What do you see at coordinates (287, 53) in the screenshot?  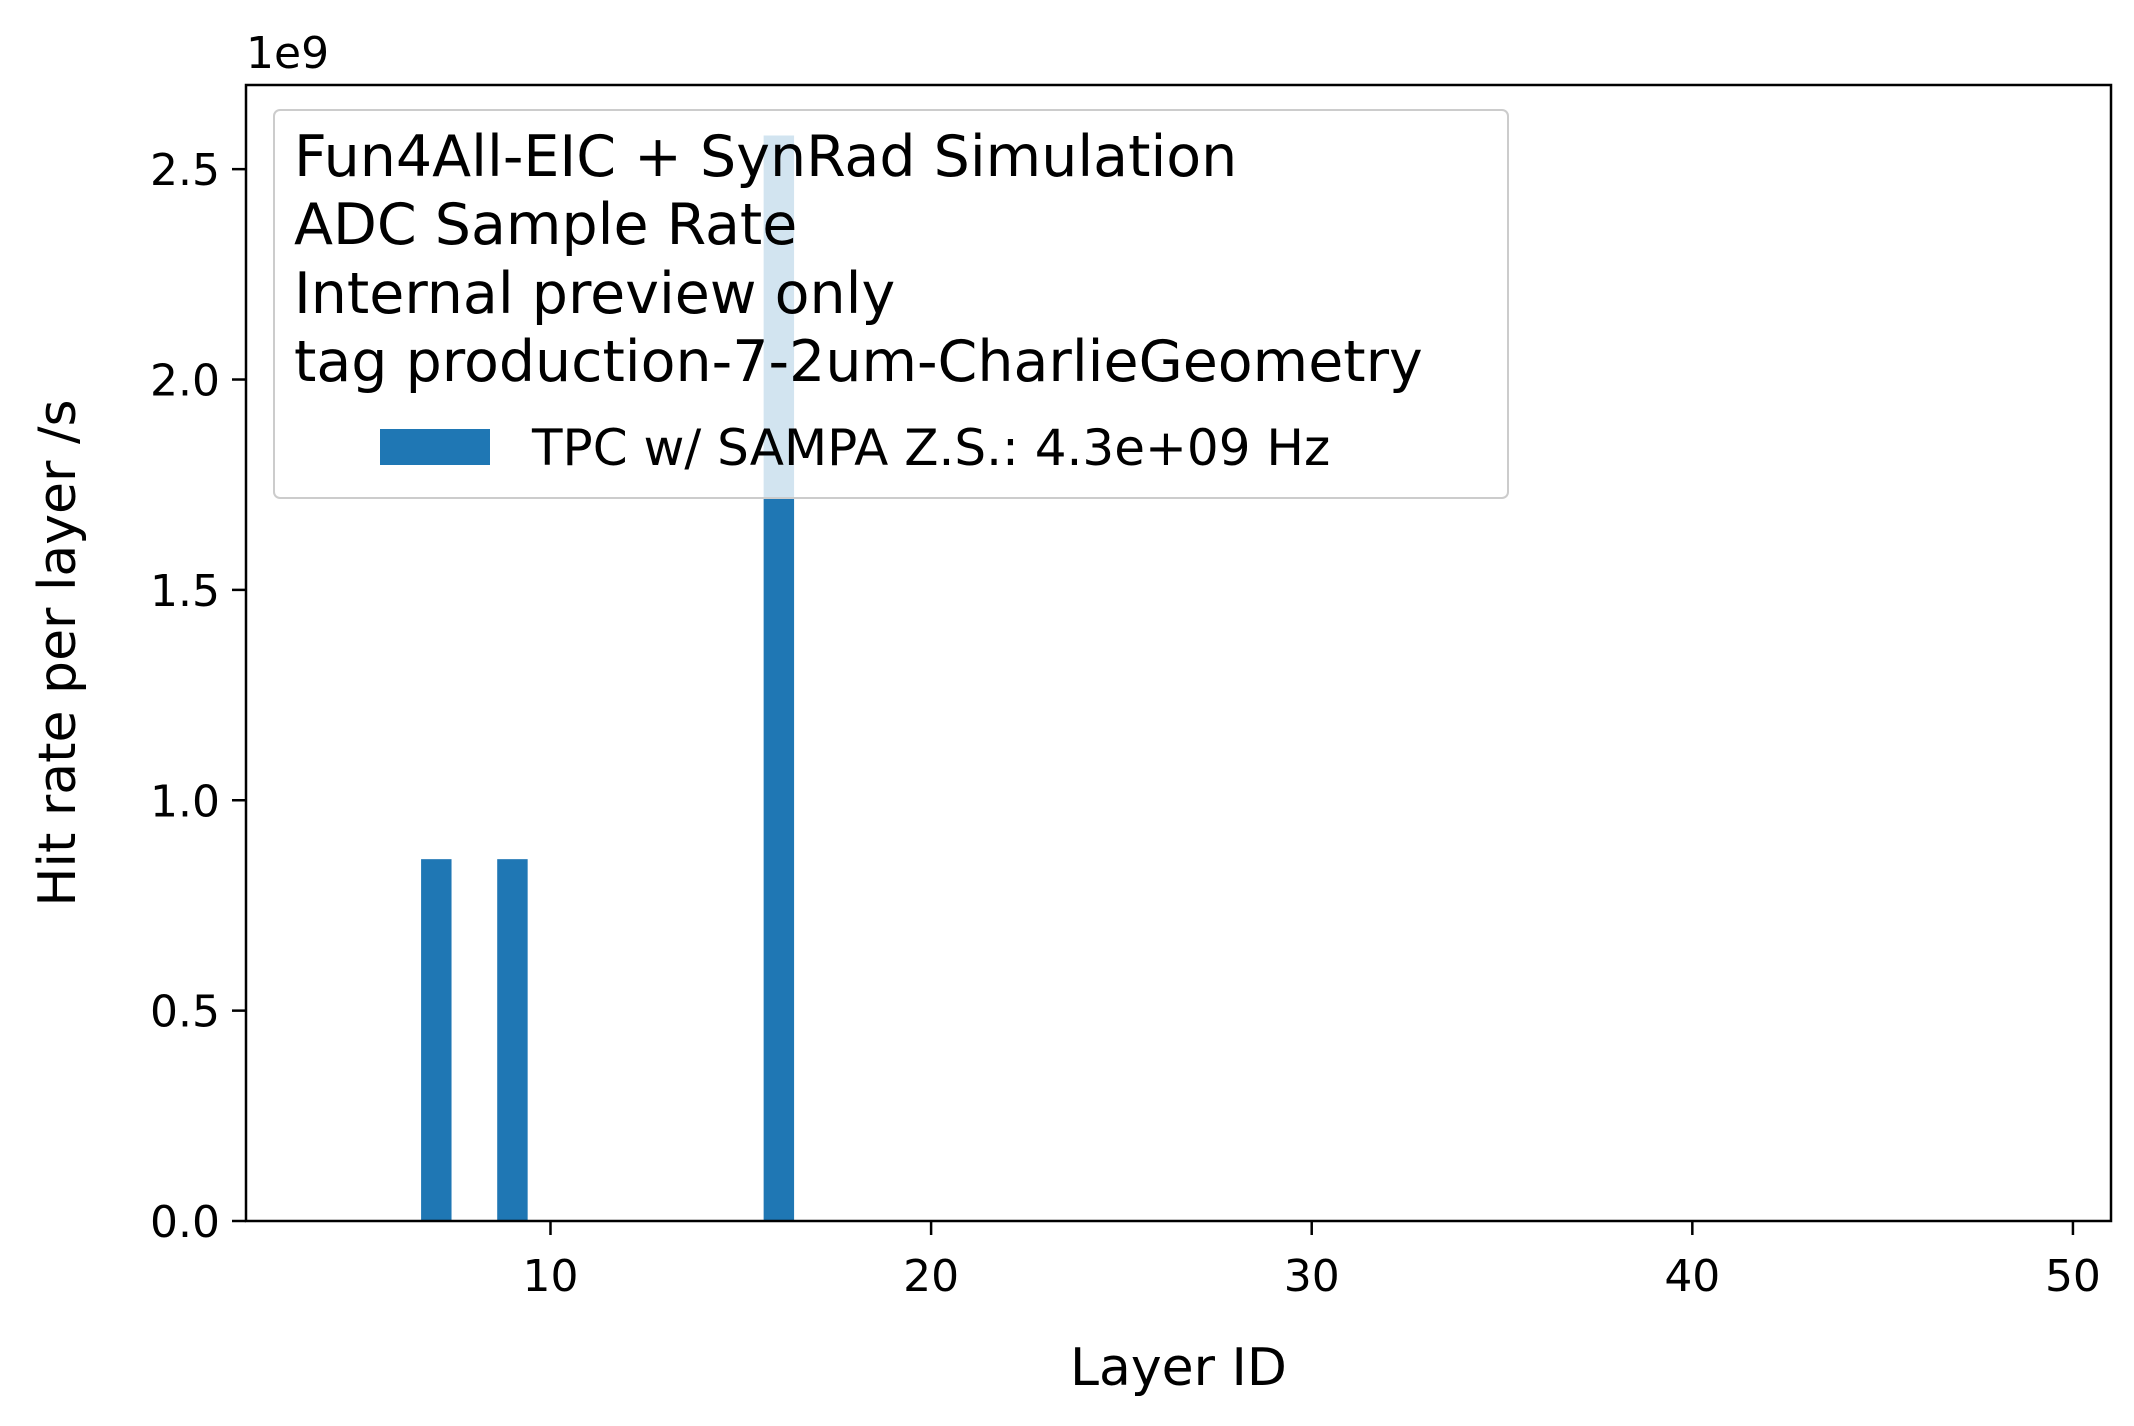 I see `y-offset-label: 1e9` at bounding box center [287, 53].